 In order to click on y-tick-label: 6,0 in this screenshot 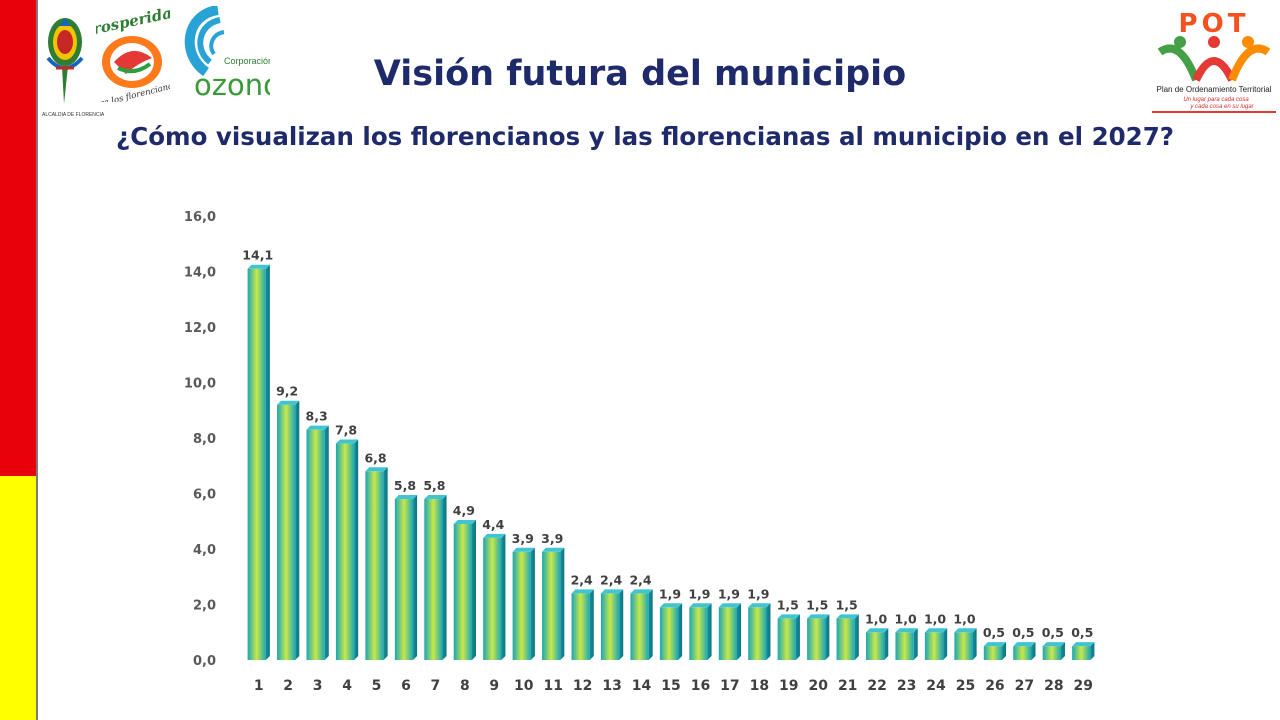, I will do `click(204, 495)`.